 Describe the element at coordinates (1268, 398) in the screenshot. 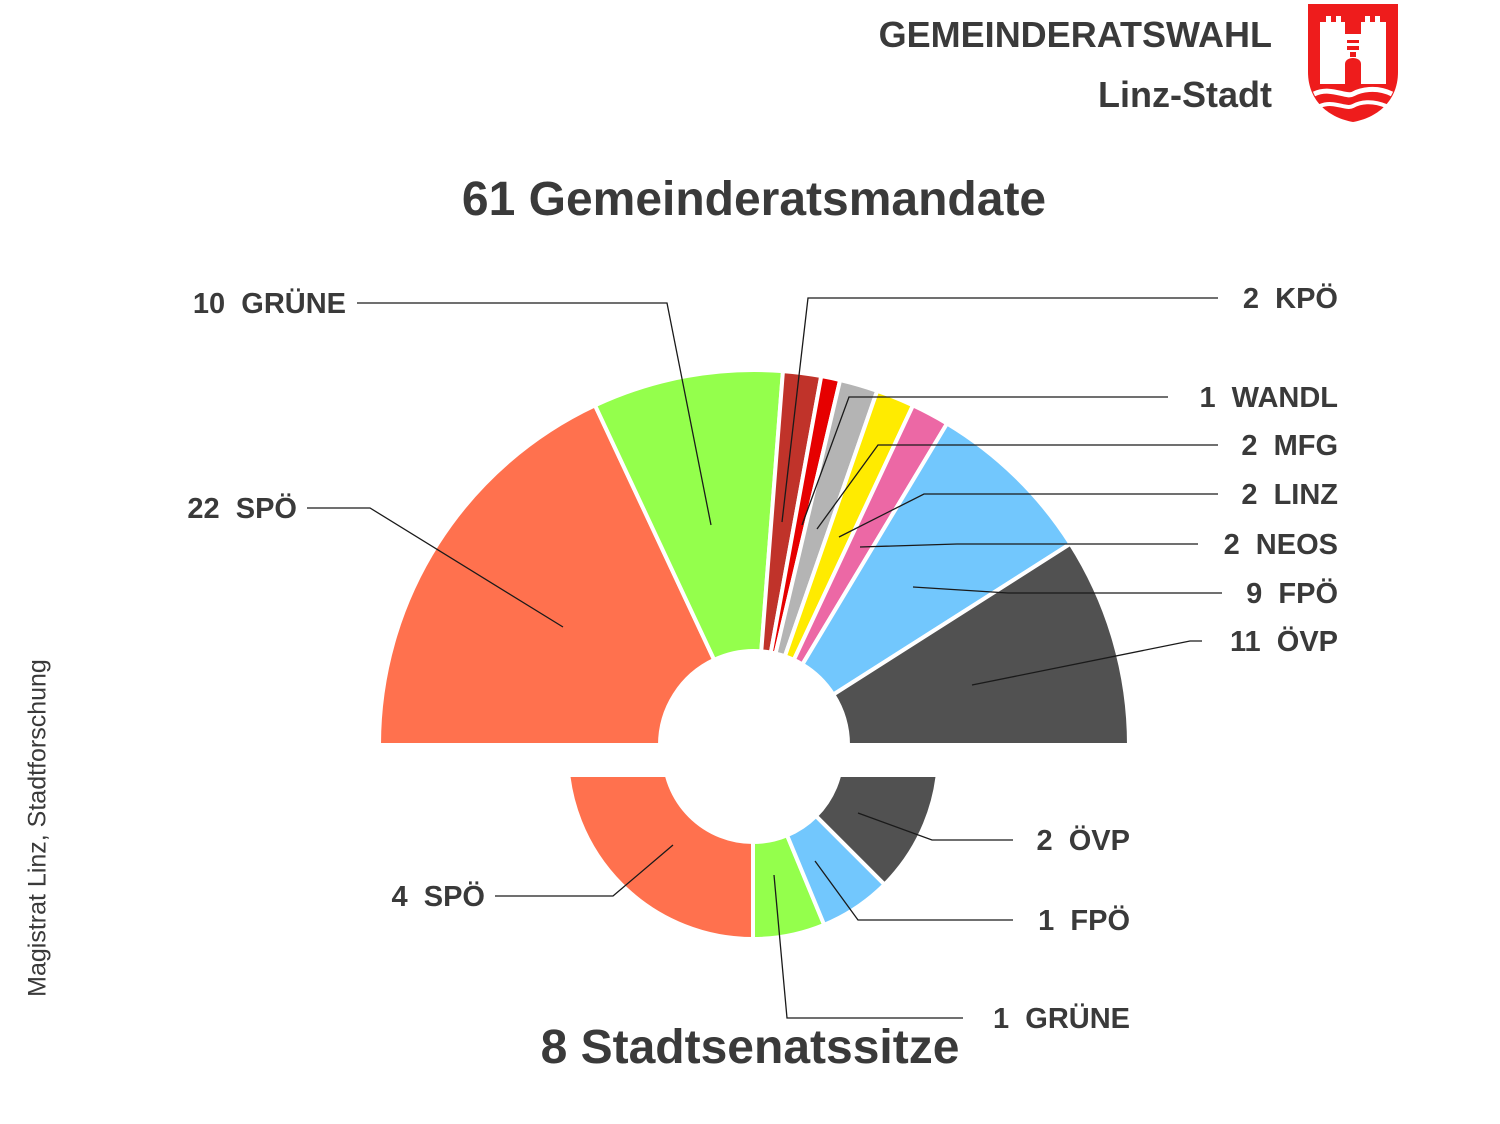

I see `slice-label: 1 WANDL` at that location.